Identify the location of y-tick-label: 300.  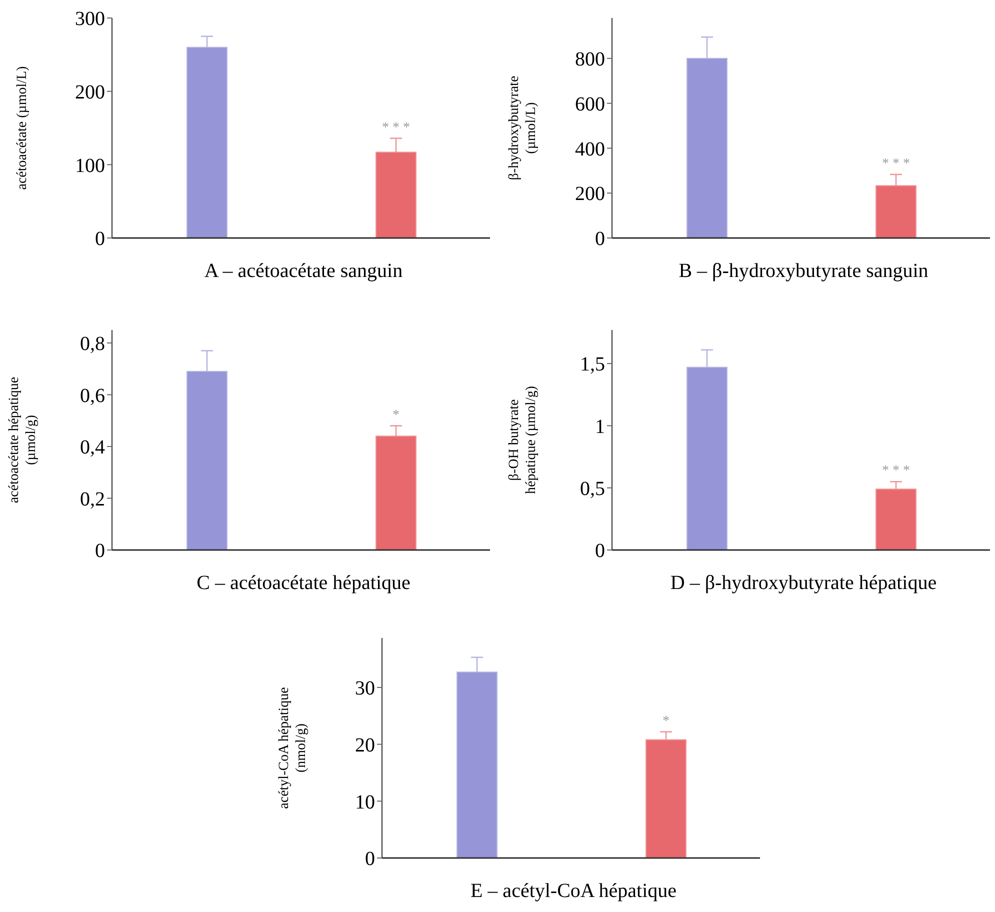
(90, 19).